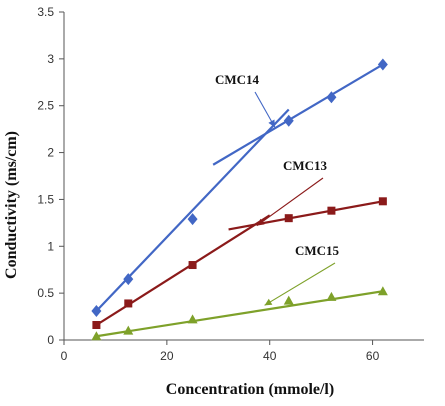  Describe the element at coordinates (250, 389) in the screenshot. I see `x-axis-label: Concentration (mmole/l)` at that location.